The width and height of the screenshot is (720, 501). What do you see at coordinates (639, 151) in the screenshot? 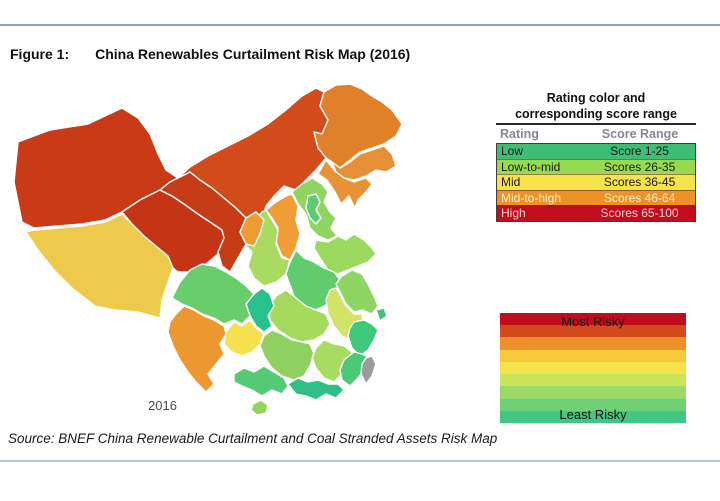
I see `legend-range-label: Score 1-25` at bounding box center [639, 151].